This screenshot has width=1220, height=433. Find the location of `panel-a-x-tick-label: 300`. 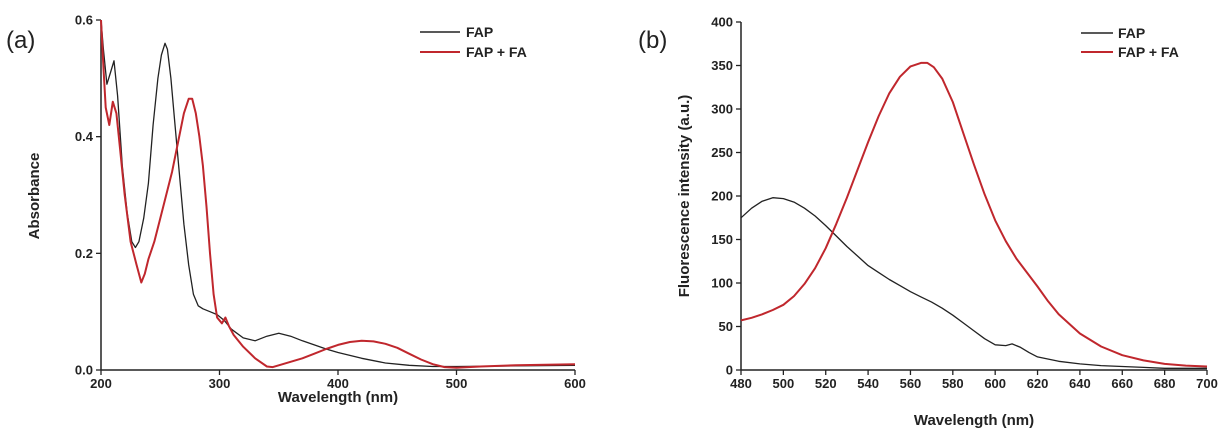

panel-a-x-tick-label: 300 is located at coordinates (220, 383).